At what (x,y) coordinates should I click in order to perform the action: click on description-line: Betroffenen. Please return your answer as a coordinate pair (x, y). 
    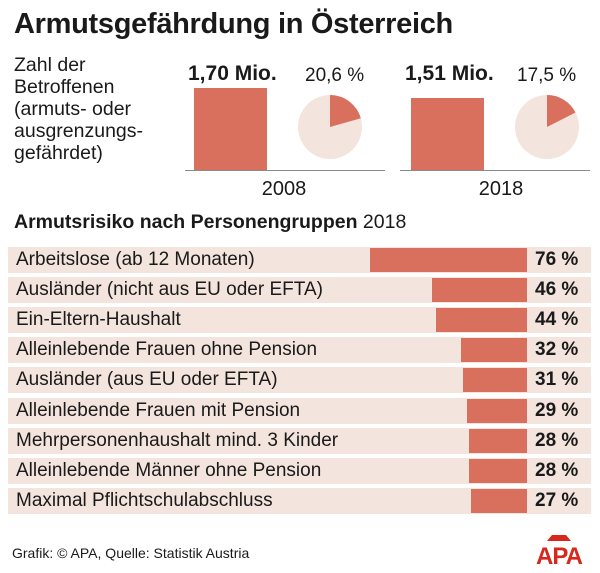
    Looking at the image, I should click on (64, 87).